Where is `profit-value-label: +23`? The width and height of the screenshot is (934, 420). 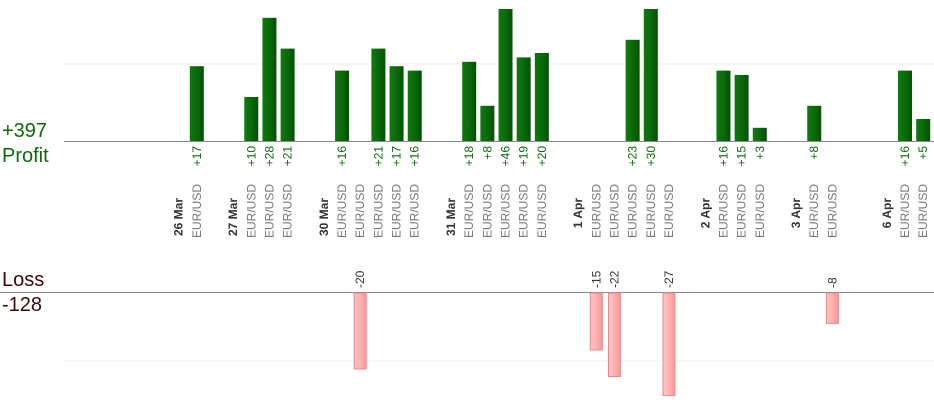 profit-value-label: +23 is located at coordinates (633, 156).